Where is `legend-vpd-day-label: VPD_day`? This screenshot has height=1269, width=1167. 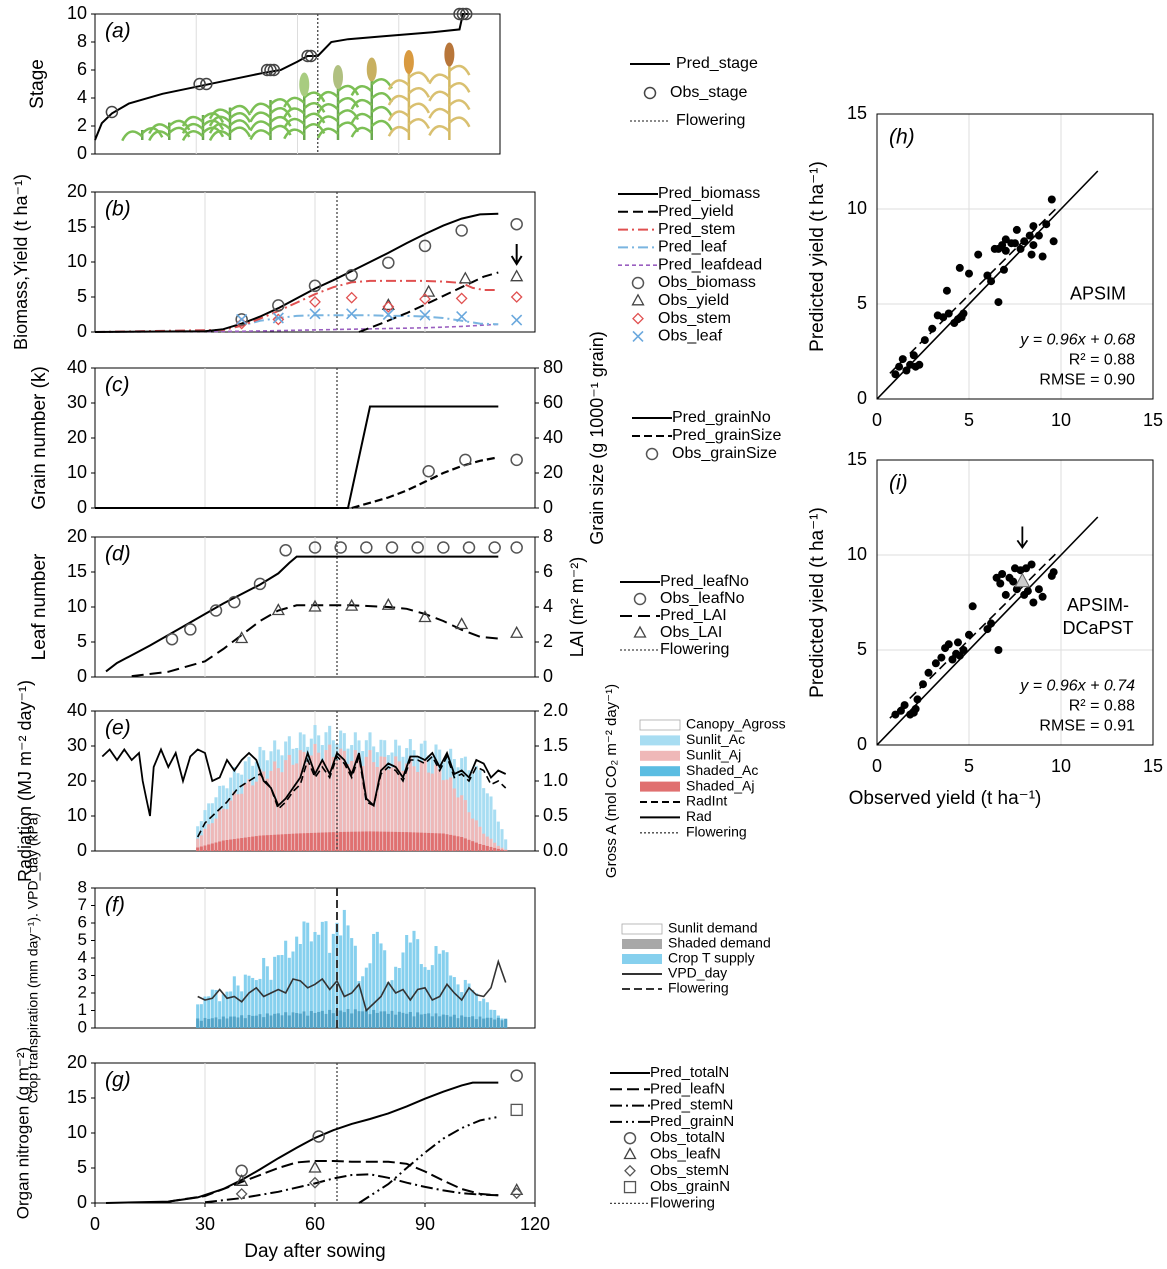 legend-vpd-day-label: VPD_day is located at coordinates (697, 973).